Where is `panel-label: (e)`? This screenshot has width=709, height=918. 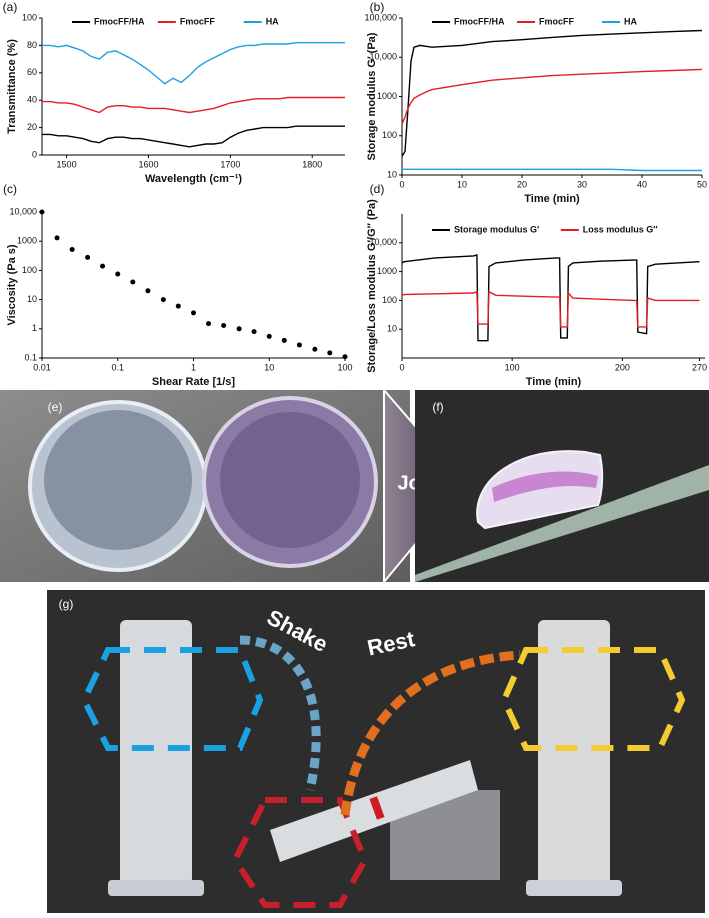
panel-label: (e) is located at coordinates (55, 407).